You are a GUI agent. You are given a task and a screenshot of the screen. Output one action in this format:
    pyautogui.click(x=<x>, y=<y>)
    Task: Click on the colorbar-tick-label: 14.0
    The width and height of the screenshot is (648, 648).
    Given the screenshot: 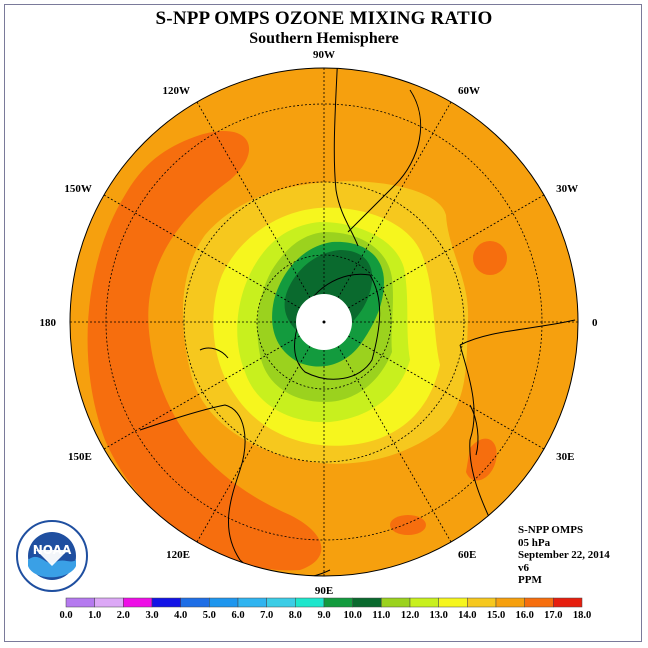 What is the action you would take?
    pyautogui.click(x=467, y=615)
    